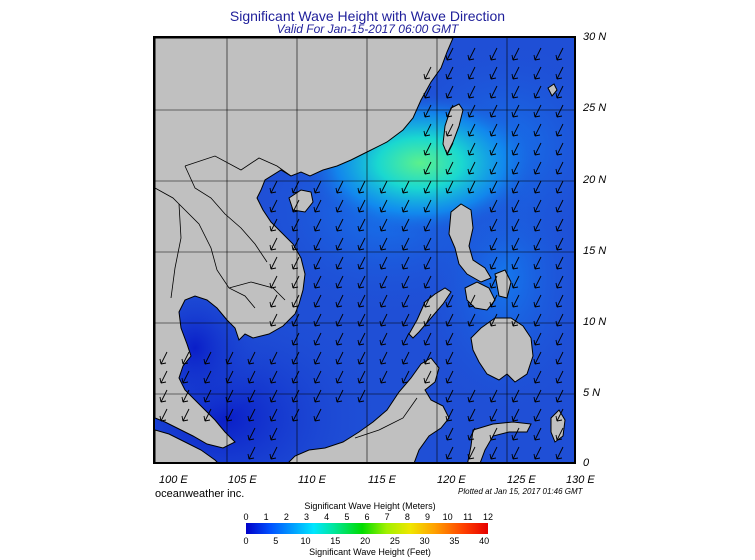 The height and width of the screenshot is (560, 755). What do you see at coordinates (499, 441) in the screenshot?
I see `land-sulawesi` at bounding box center [499, 441].